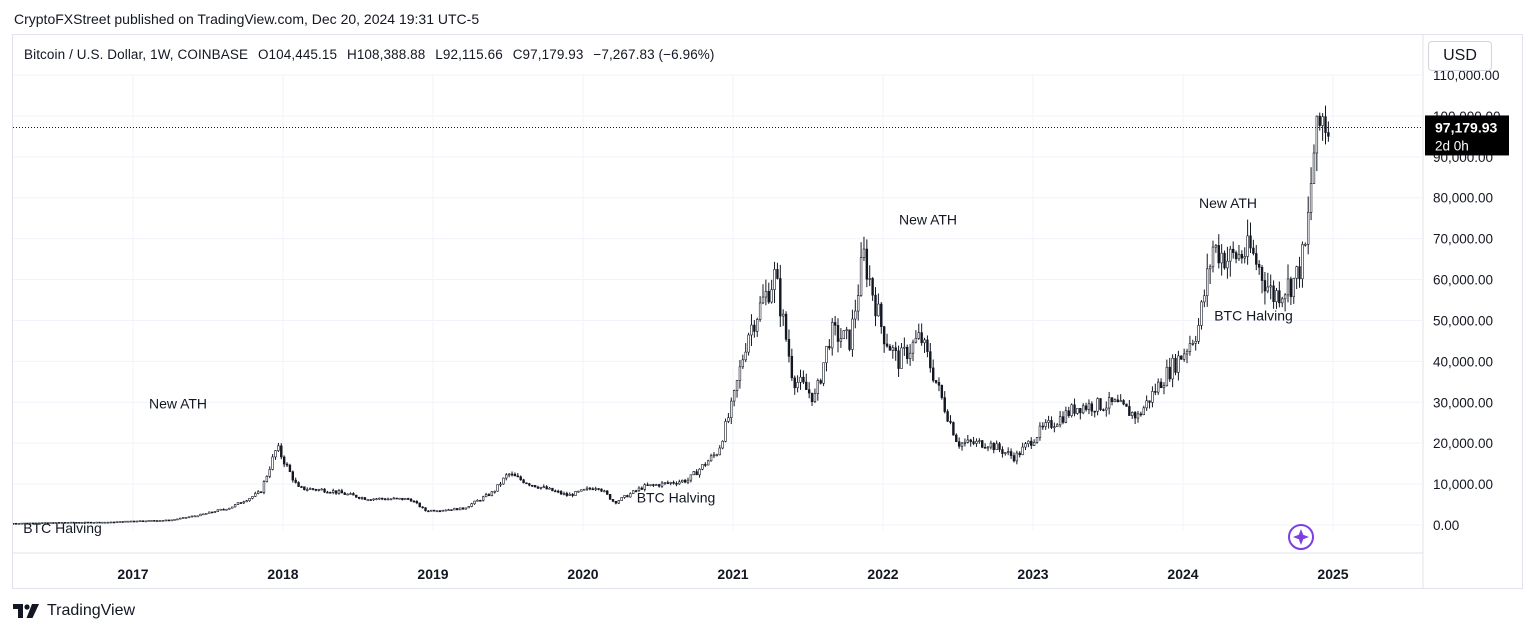  What do you see at coordinates (1301, 537) in the screenshot?
I see `ai-star-button` at bounding box center [1301, 537].